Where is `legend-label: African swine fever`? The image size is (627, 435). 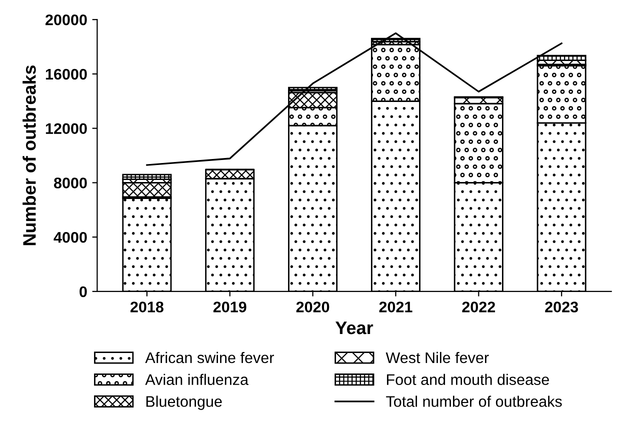 legend-label: African swine fever is located at coordinates (209, 358).